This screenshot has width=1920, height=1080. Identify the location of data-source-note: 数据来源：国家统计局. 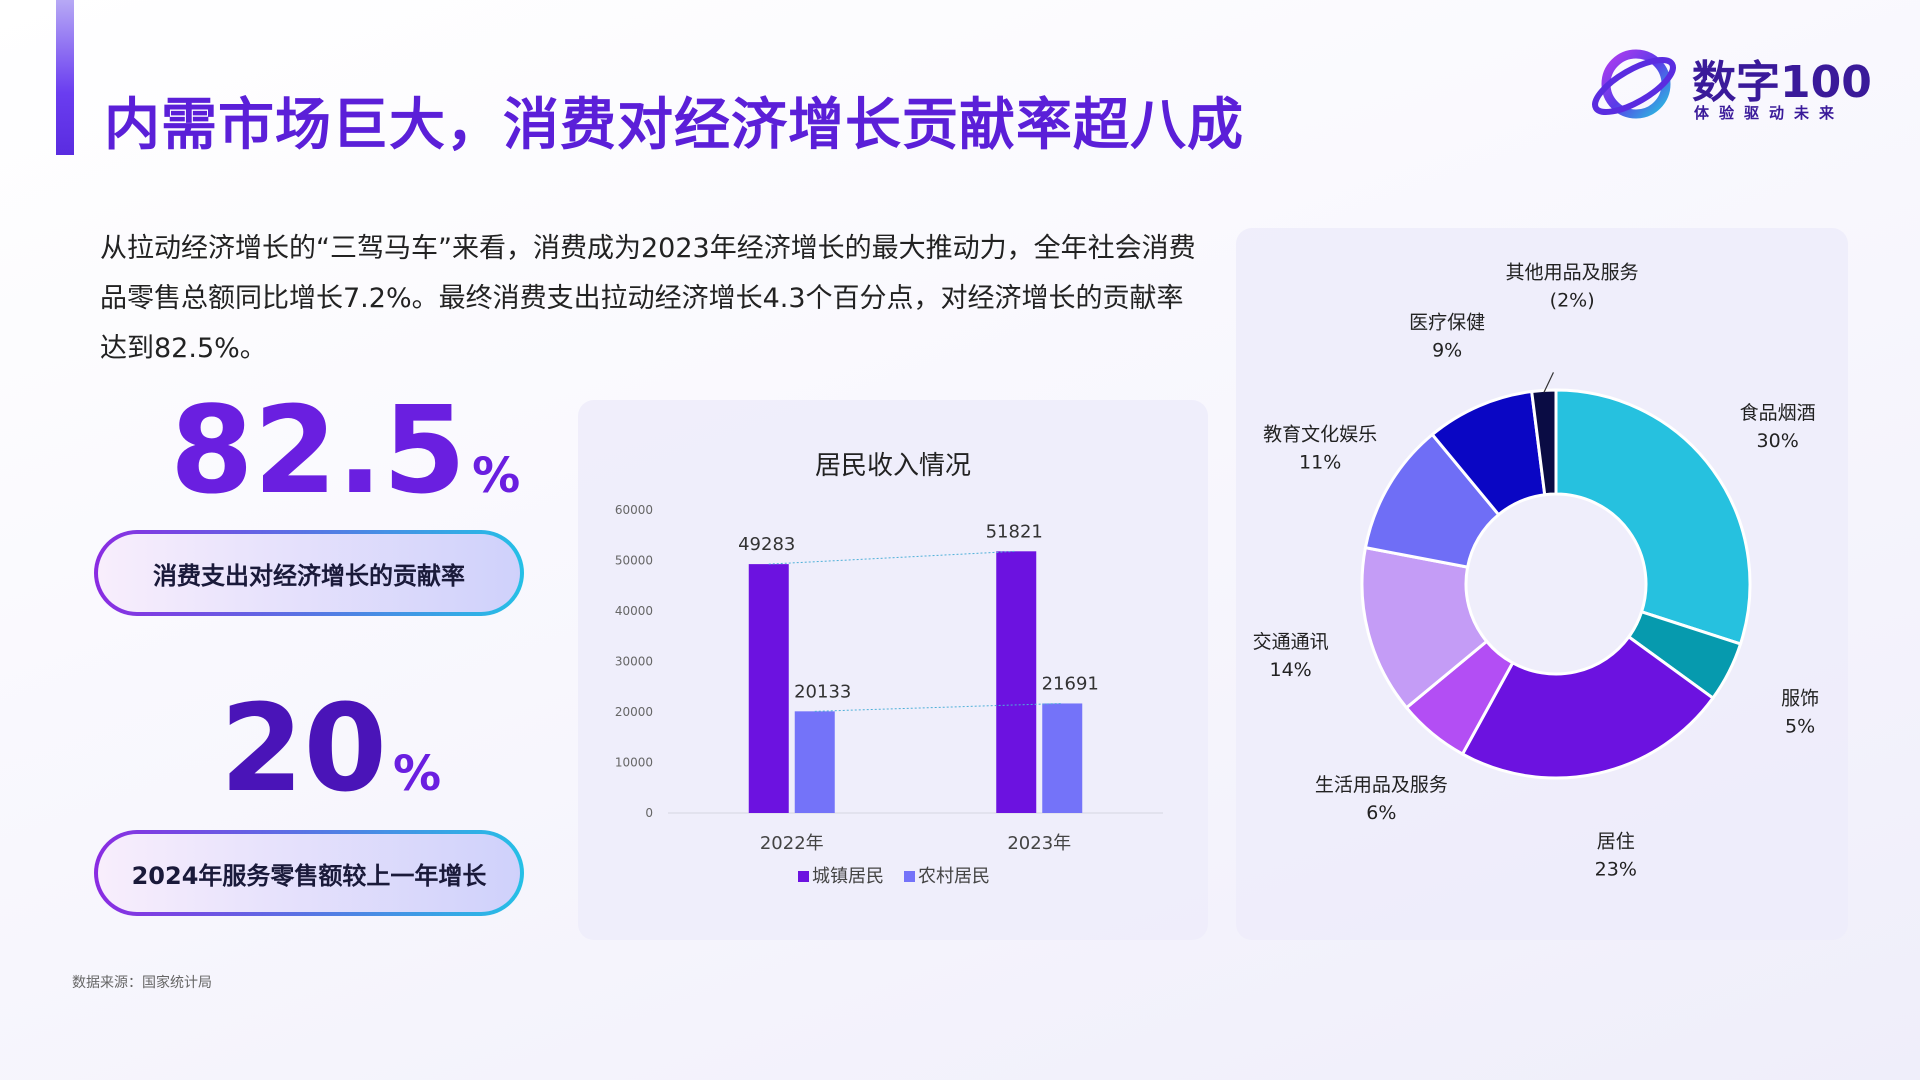
(142, 983).